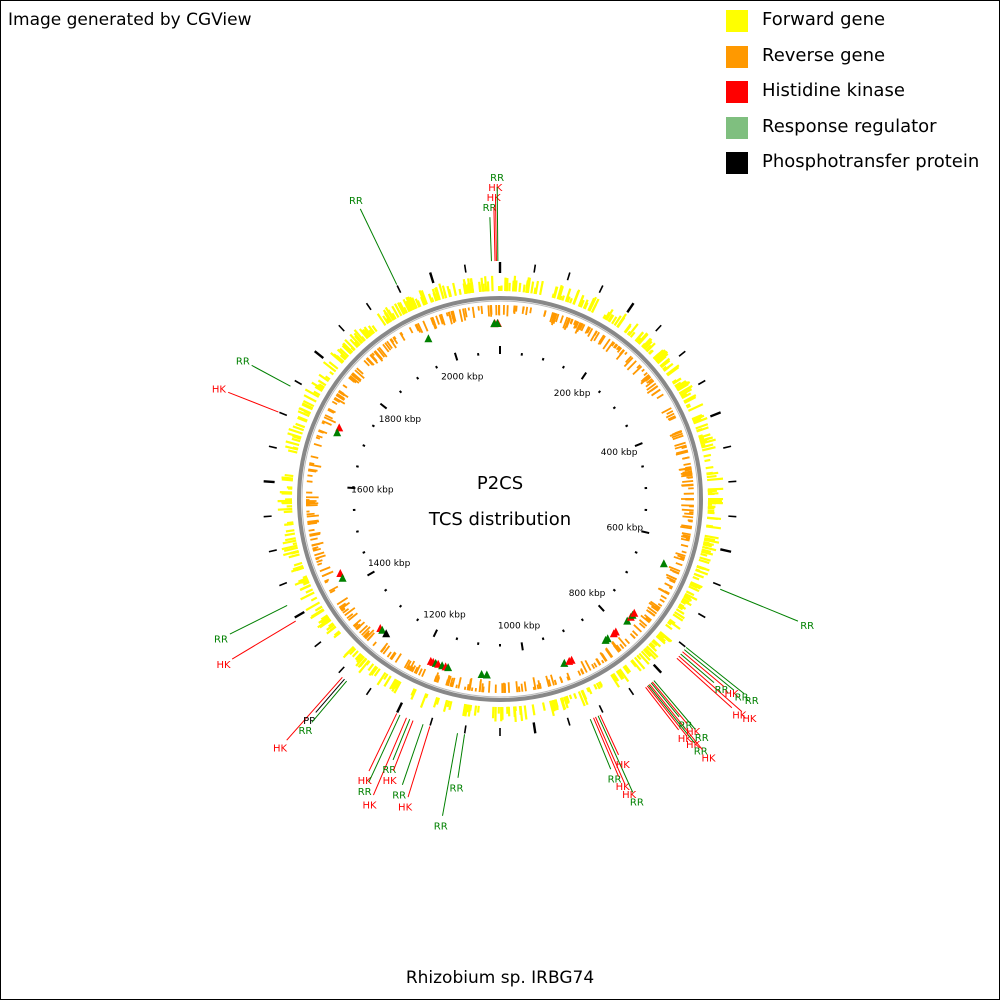 The image size is (1000, 1000). I want to click on feature-marker-rr, so click(428, 338).